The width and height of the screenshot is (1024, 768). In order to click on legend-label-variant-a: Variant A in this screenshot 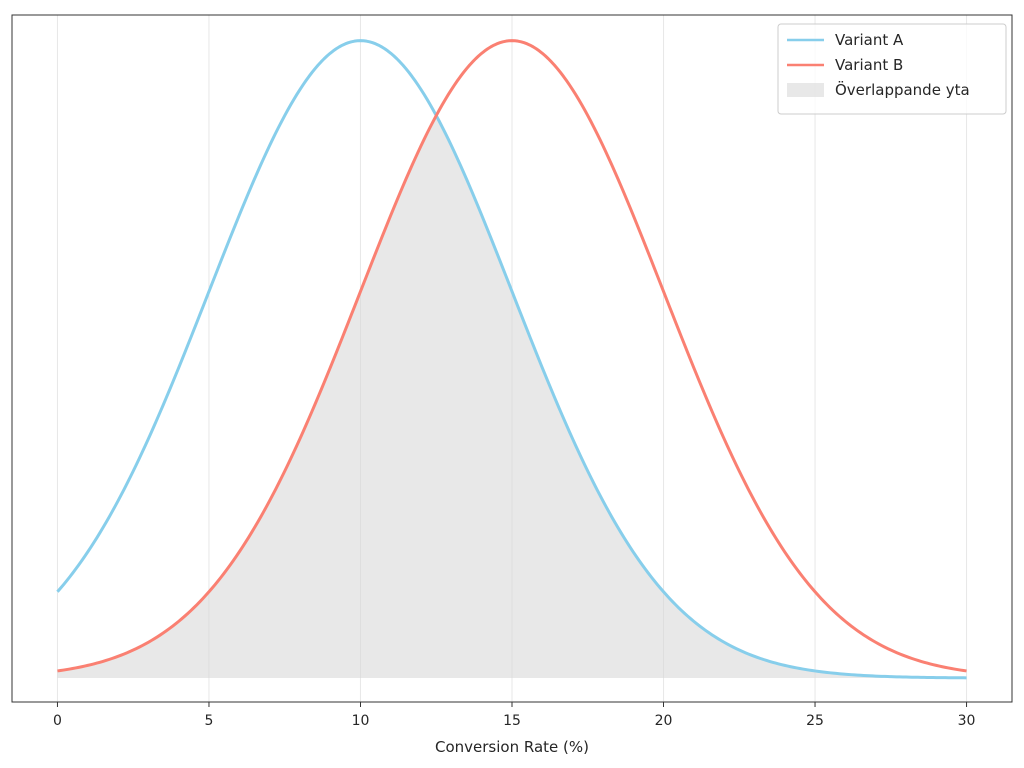, I will do `click(869, 40)`.